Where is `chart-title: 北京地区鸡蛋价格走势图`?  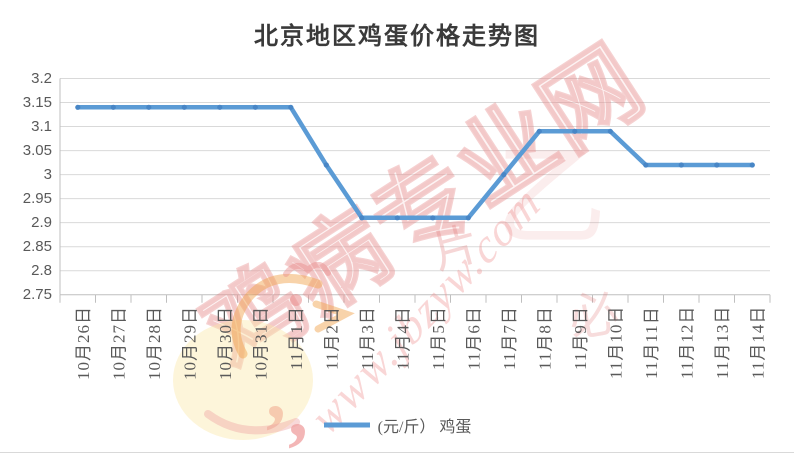
chart-title: 北京地区鸡蛋价格走势图 is located at coordinates (397, 37).